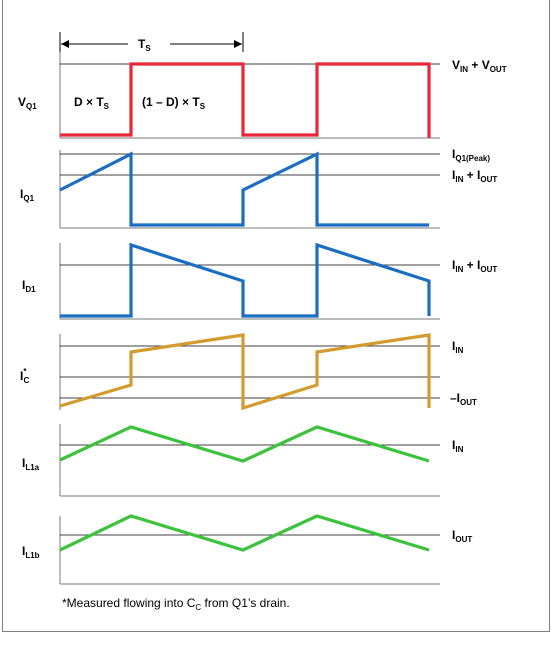  I want to click on off-interval-label: (1 – D) × TS, so click(174, 103).